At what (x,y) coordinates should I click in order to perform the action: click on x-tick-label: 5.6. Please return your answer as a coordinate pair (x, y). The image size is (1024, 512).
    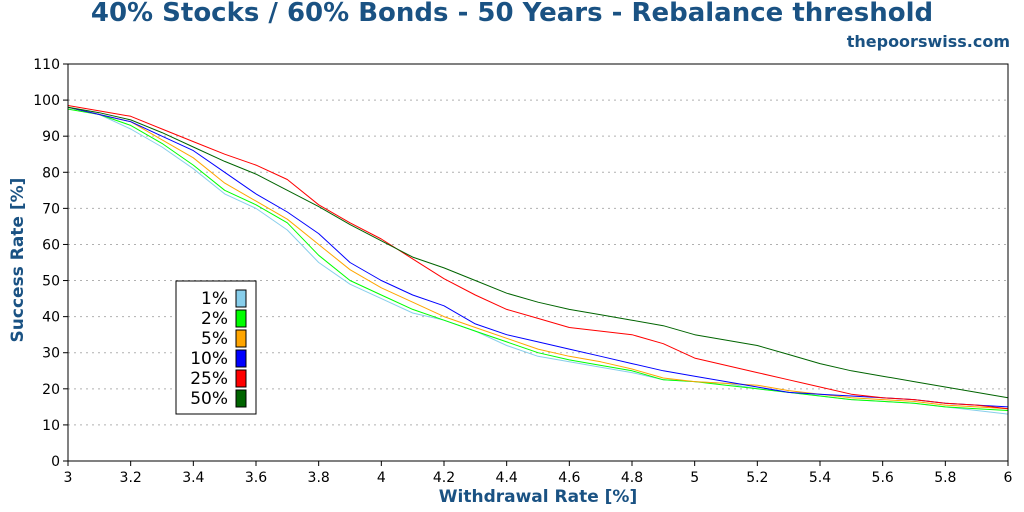
    Looking at the image, I should click on (883, 478).